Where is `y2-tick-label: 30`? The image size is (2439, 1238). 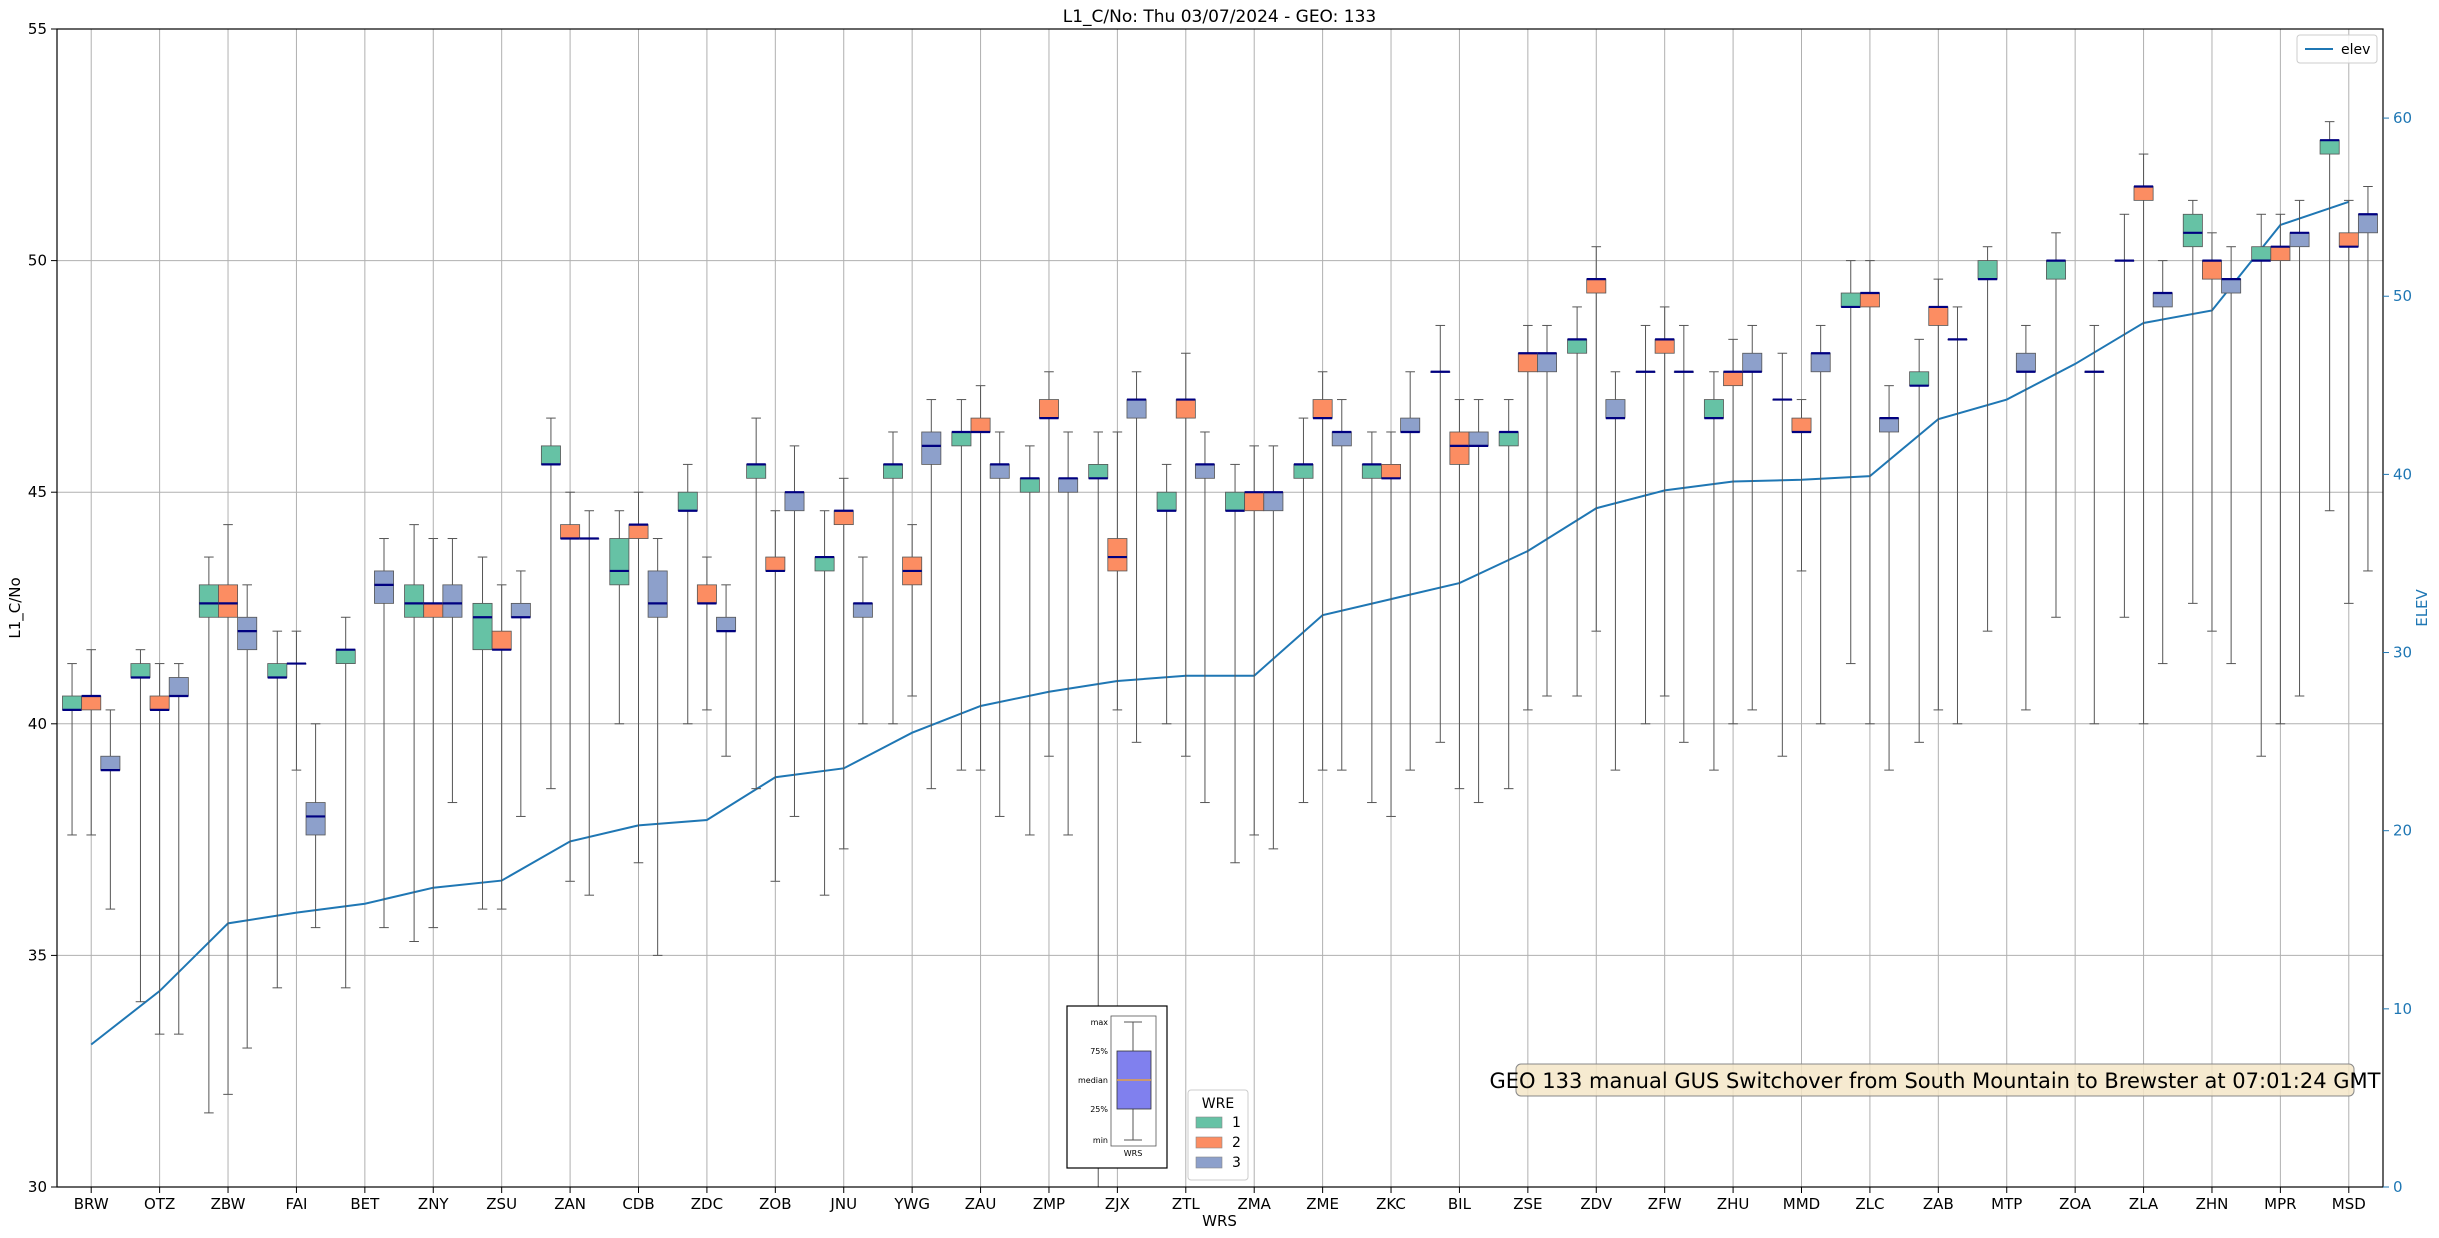 y2-tick-label: 30 is located at coordinates (2402, 653).